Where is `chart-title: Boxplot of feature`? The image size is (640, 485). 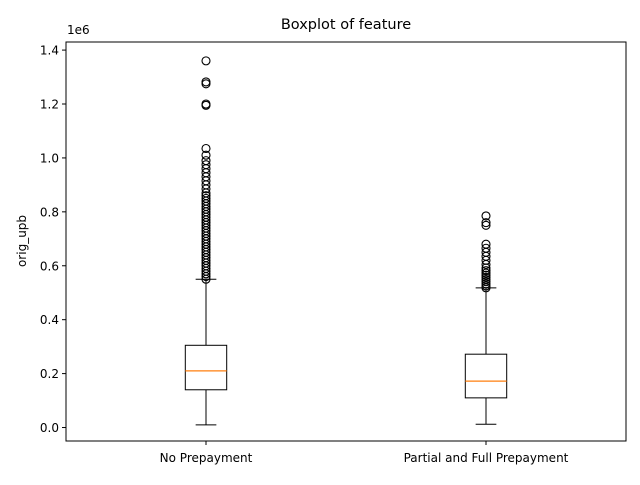 chart-title: Boxplot of feature is located at coordinates (346, 25).